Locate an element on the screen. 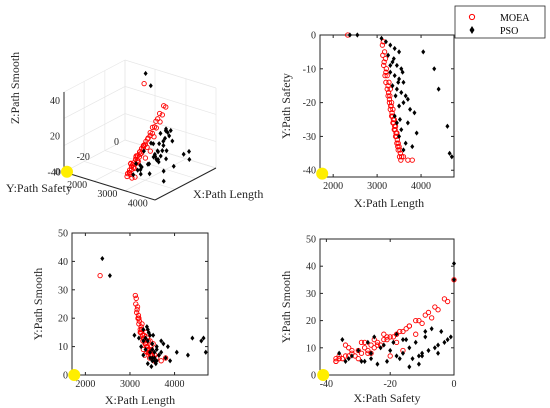 The image size is (550, 408). panel-length-safety-axes: 2000 3000 4000 0 -10 -20 -30 -40 is located at coordinates (378, 111).